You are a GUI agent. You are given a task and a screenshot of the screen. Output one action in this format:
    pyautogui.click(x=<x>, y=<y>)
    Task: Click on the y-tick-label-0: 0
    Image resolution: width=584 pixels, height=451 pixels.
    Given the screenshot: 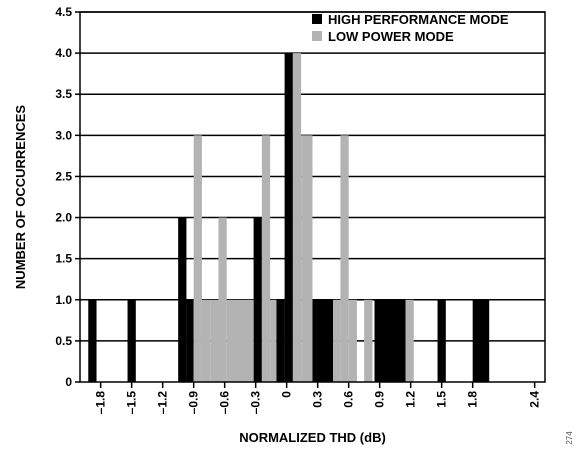 What is the action you would take?
    pyautogui.click(x=68, y=382)
    